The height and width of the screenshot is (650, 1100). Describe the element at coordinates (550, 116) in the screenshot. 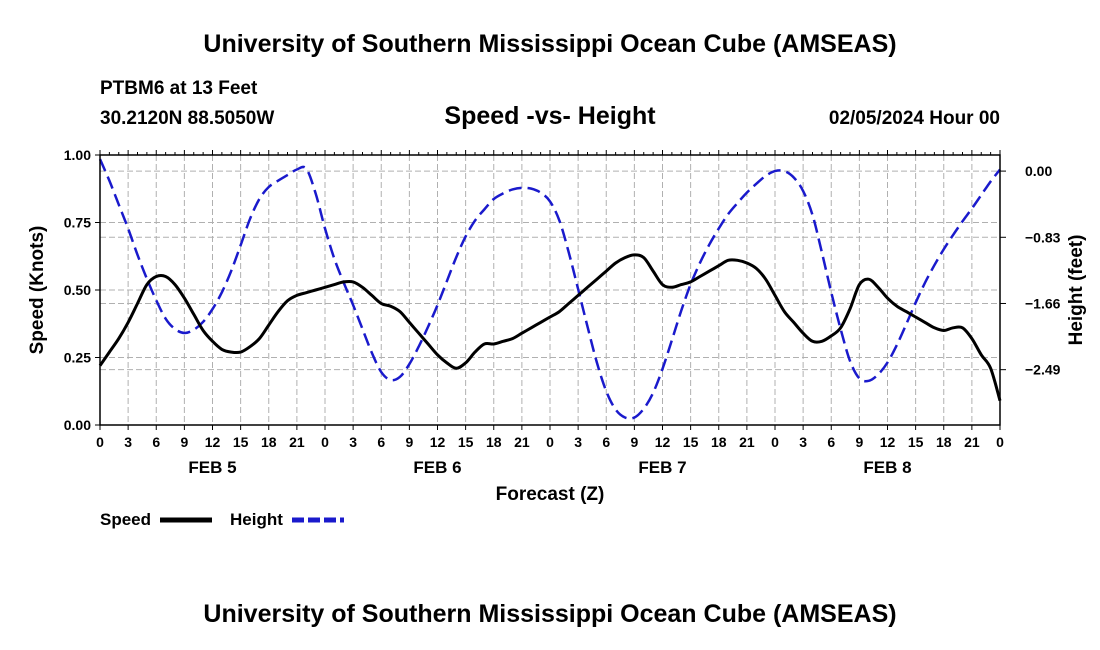

I see `plot-title: Speed -vs- Height` at that location.